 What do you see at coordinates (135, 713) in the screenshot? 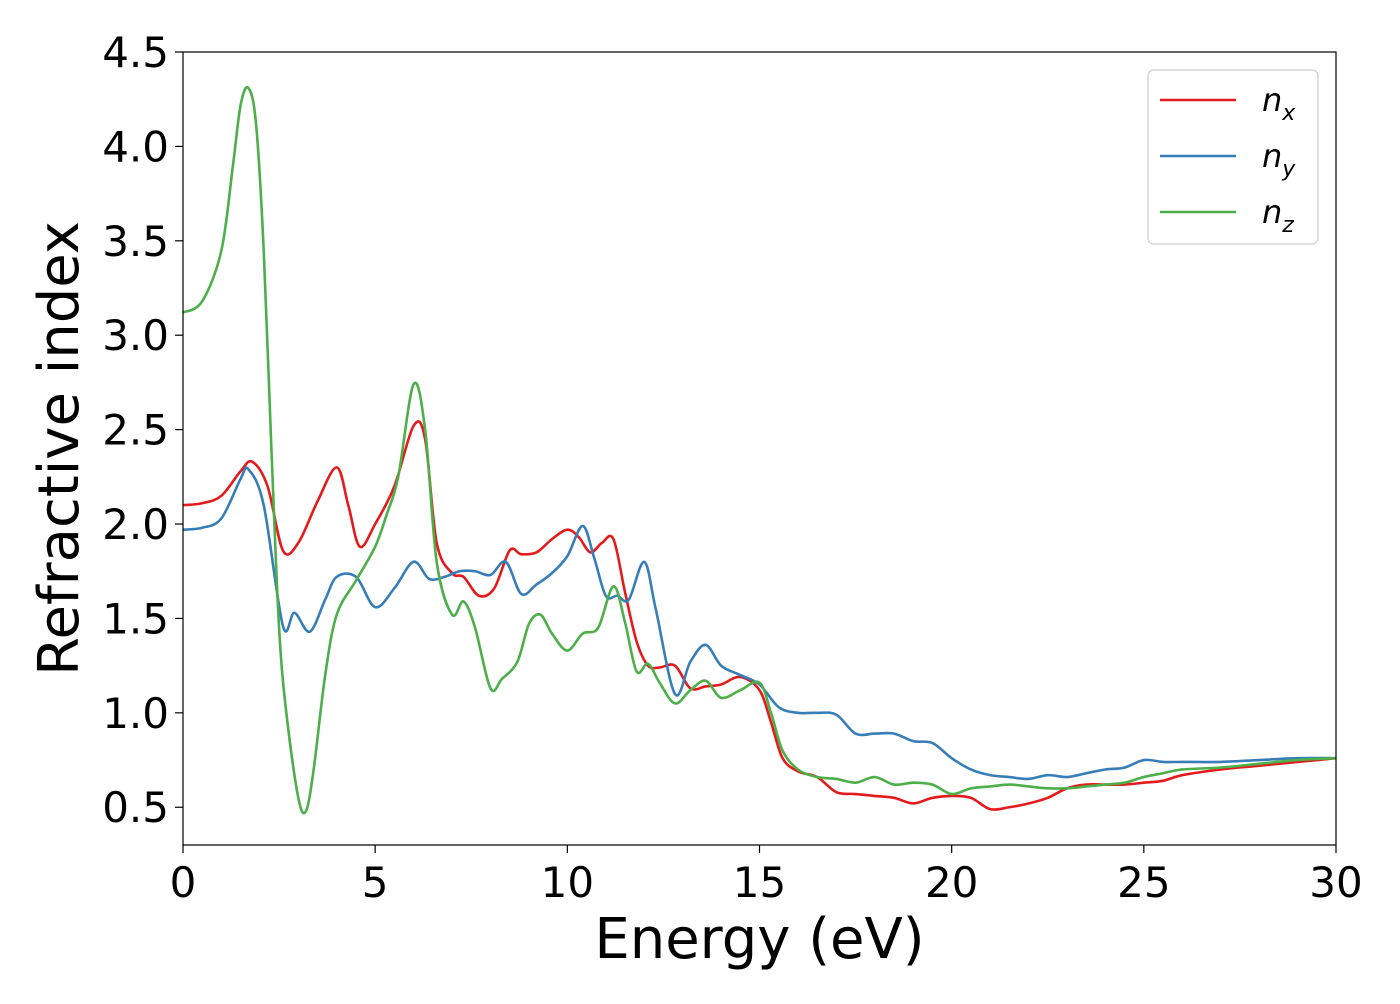
I see `y-tick-label: 1.0` at bounding box center [135, 713].